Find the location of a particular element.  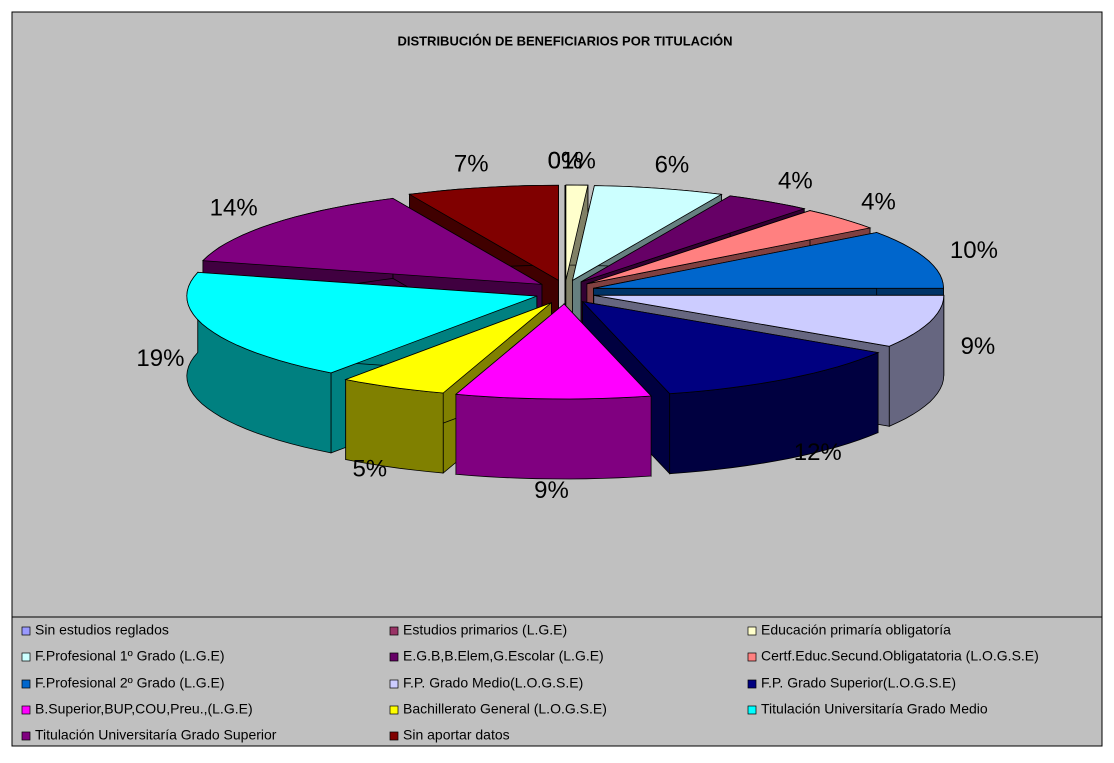

data-label: 19% is located at coordinates (160, 358).